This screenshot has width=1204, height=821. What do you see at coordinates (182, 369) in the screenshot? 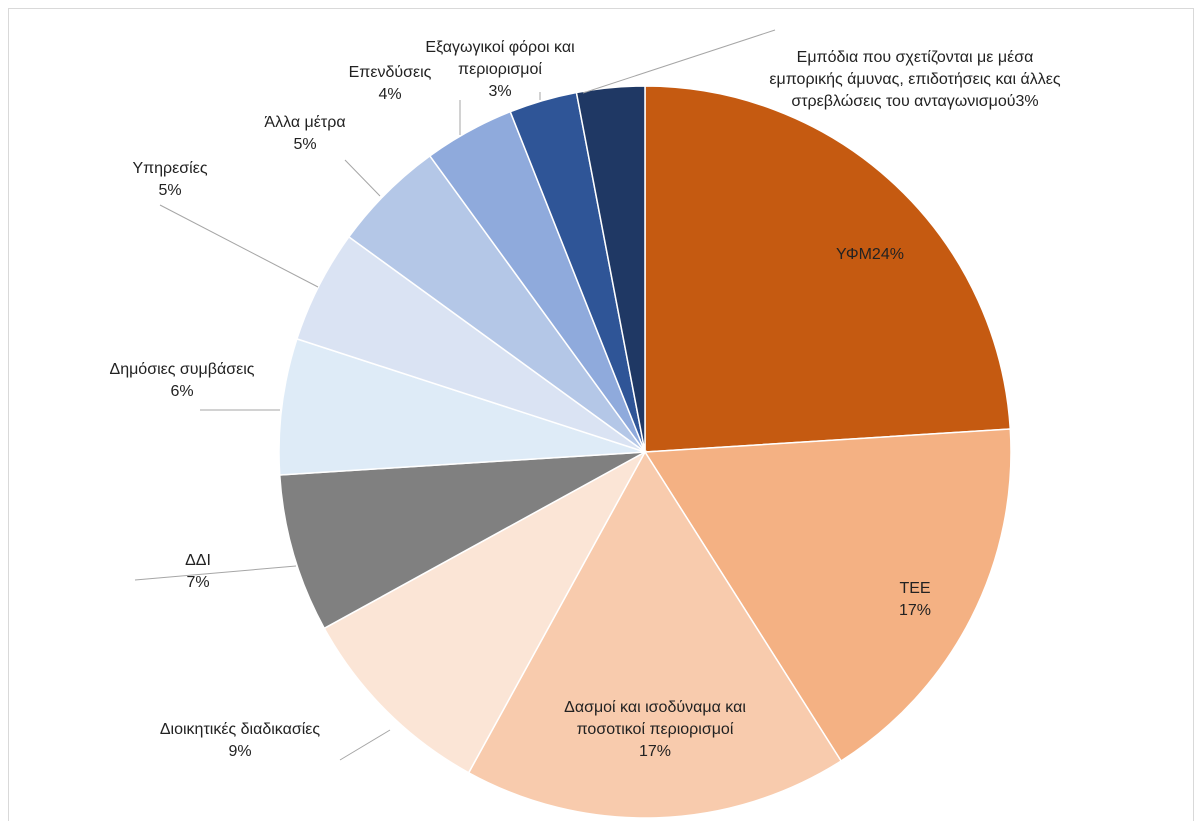
I see `category-name: Δημόσιες συμβάσεις` at bounding box center [182, 369].